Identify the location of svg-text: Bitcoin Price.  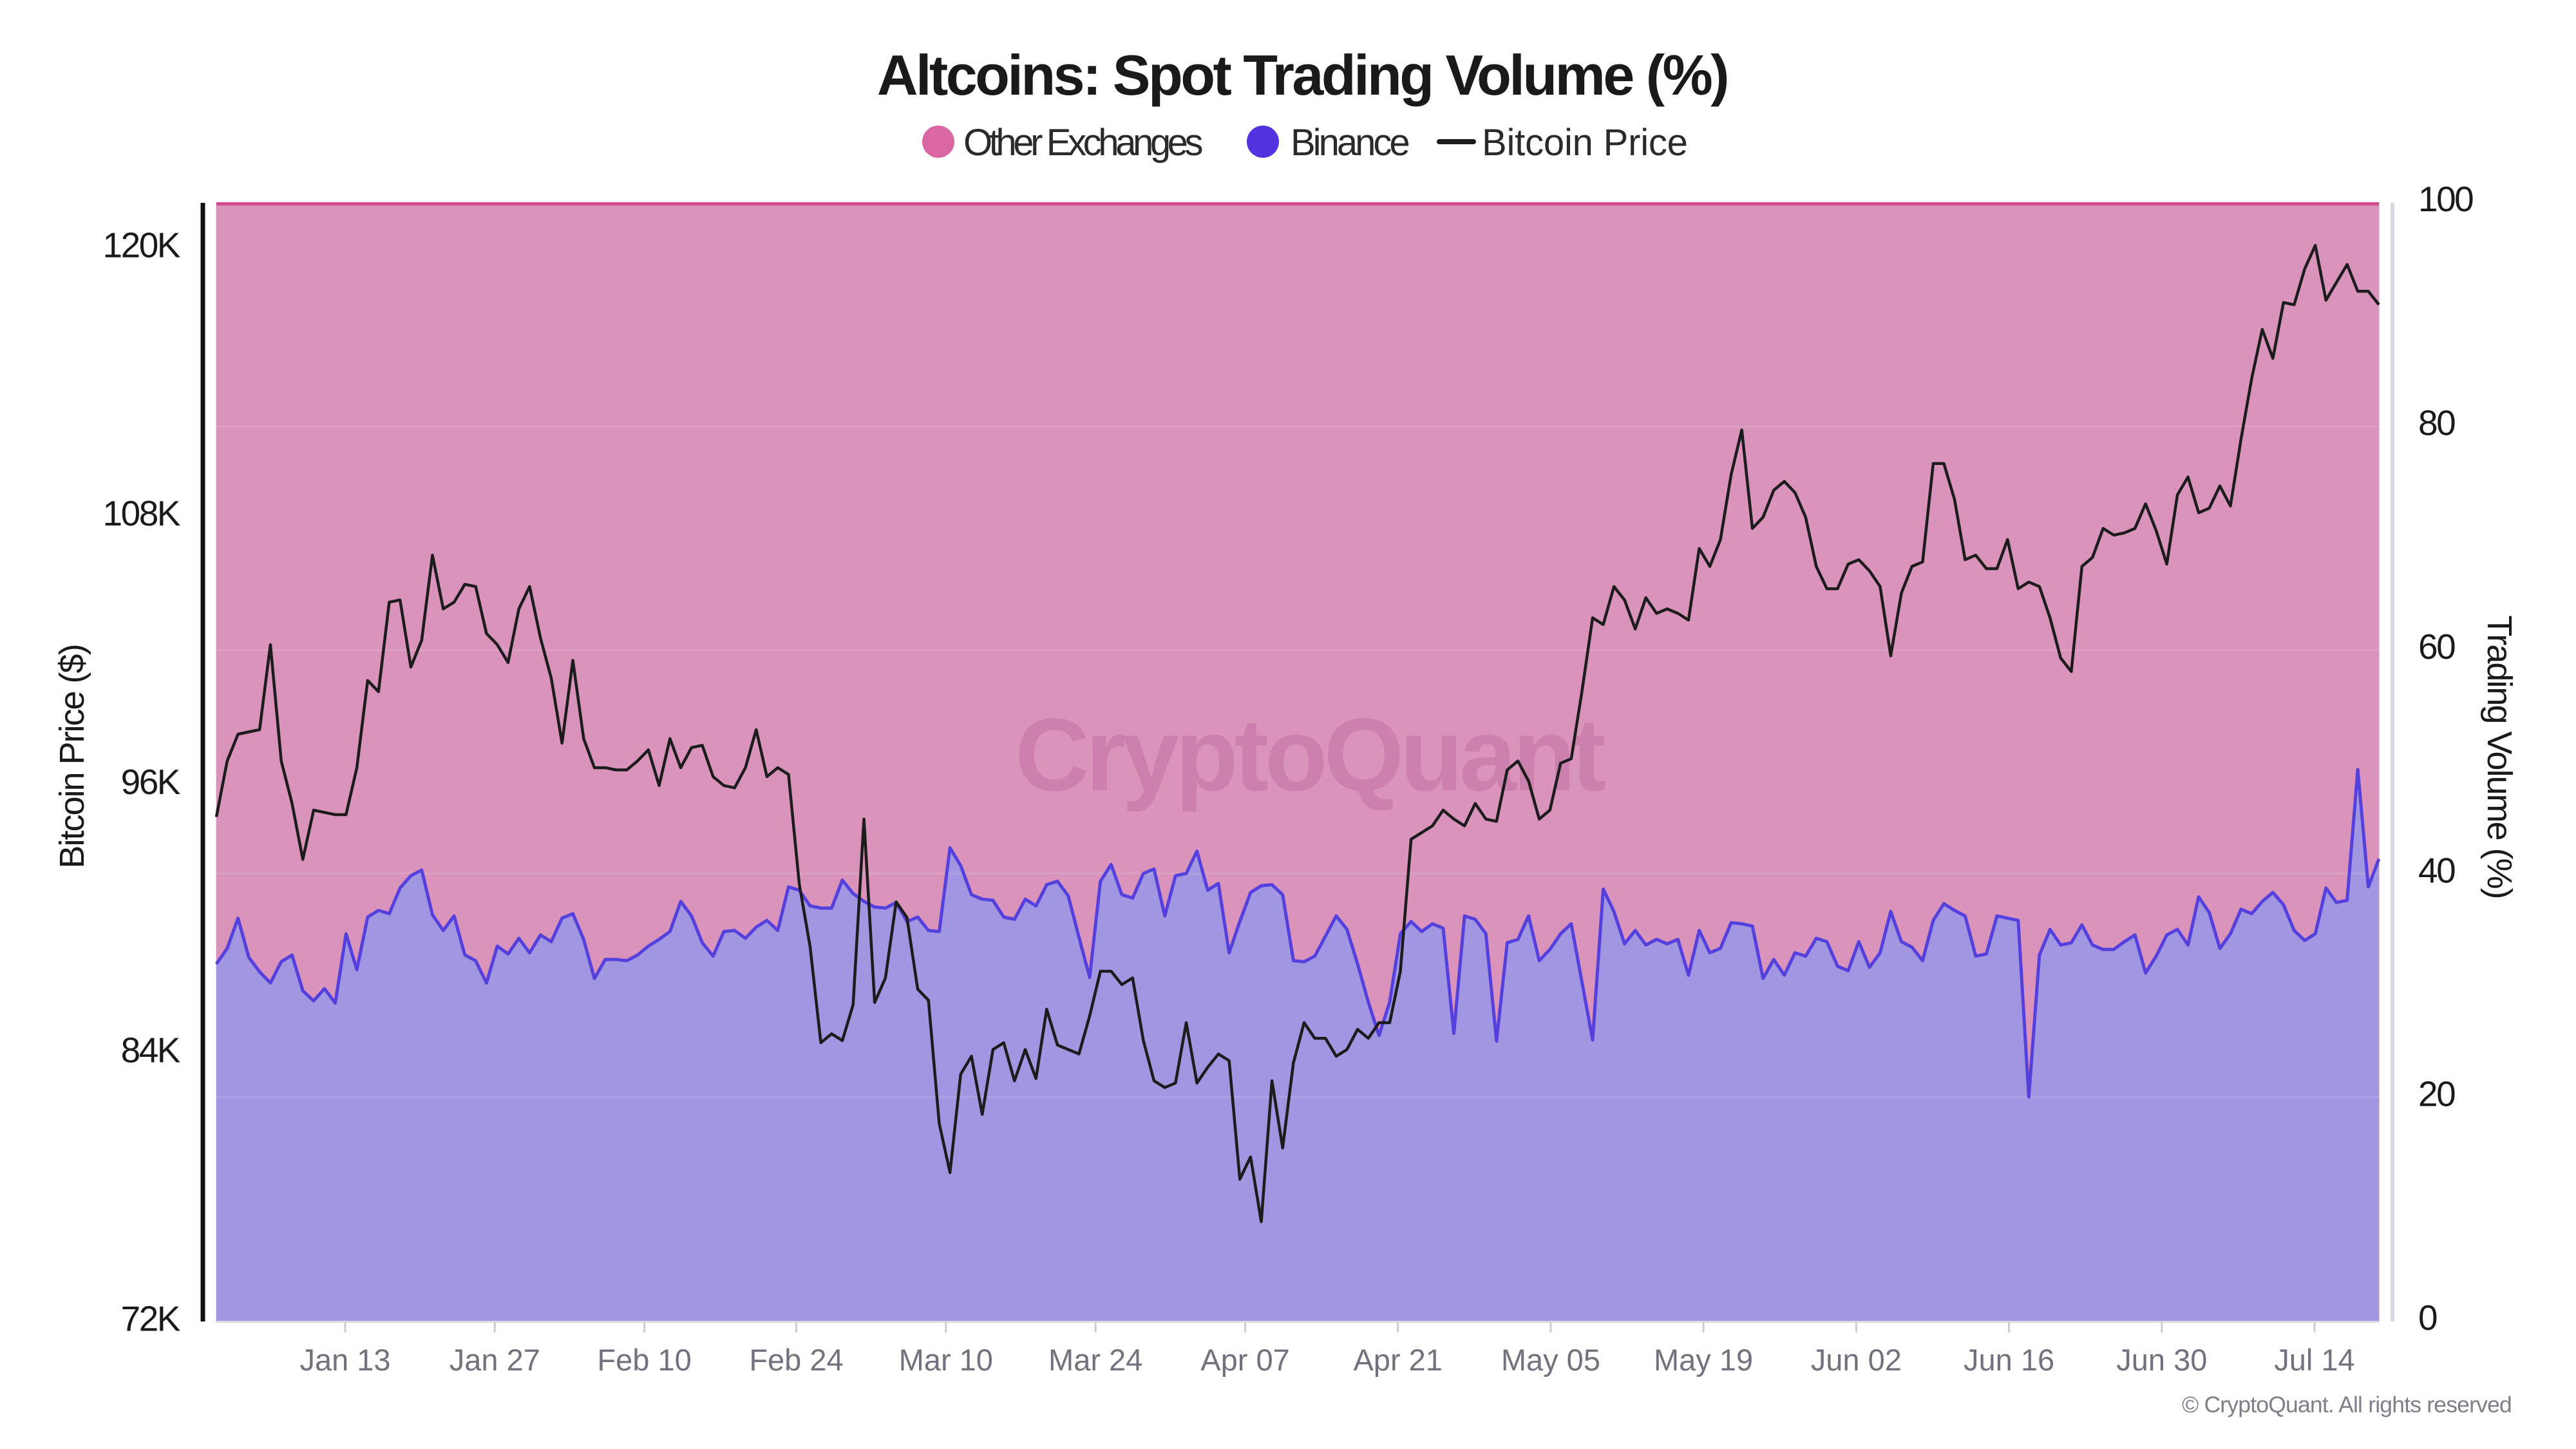
(1585, 143).